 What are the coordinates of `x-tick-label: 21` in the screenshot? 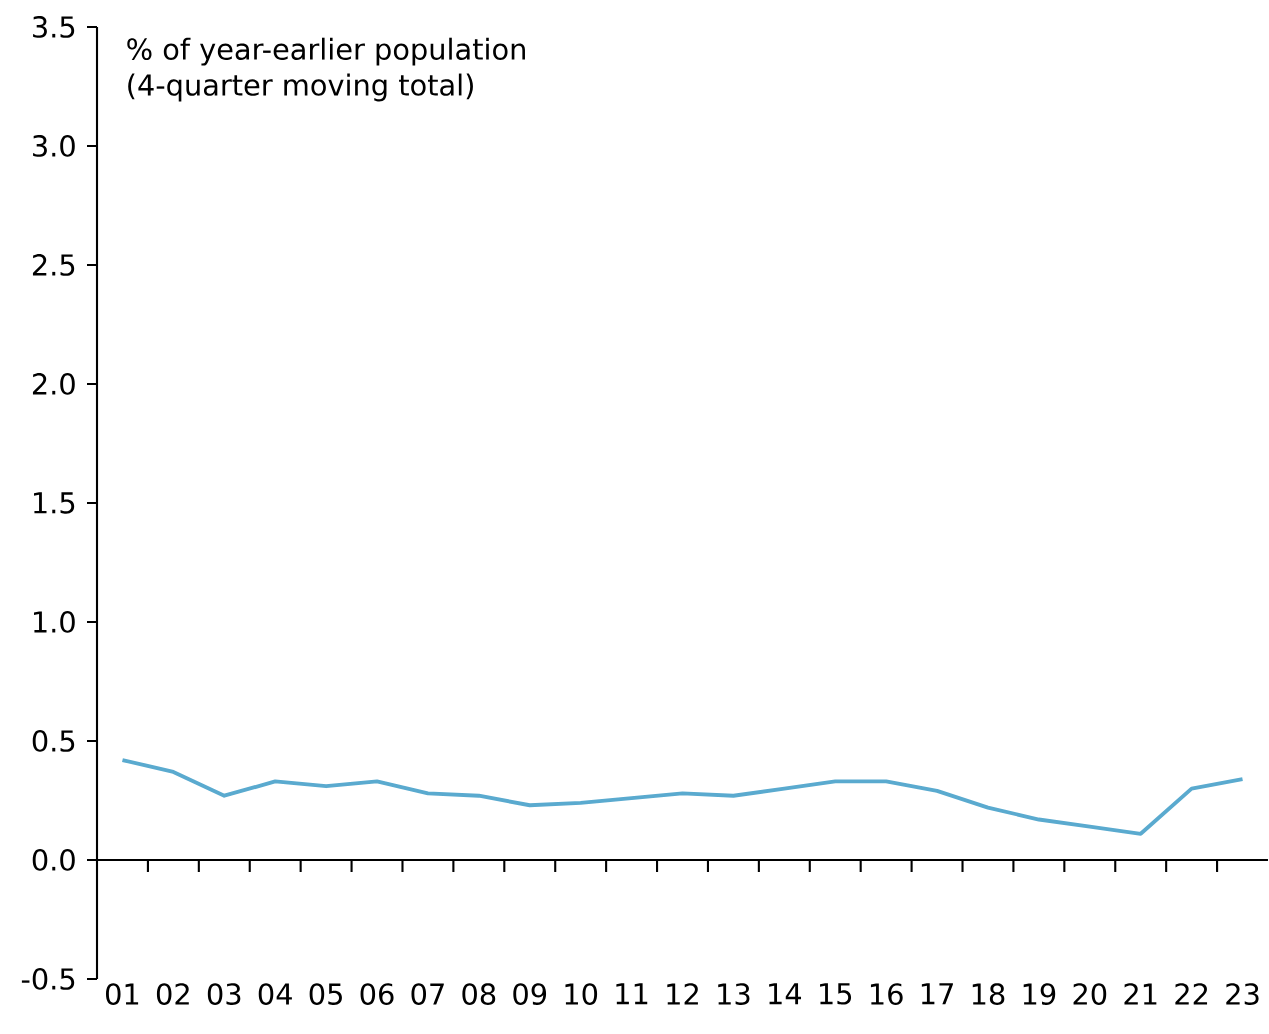 It's located at (1140, 994).